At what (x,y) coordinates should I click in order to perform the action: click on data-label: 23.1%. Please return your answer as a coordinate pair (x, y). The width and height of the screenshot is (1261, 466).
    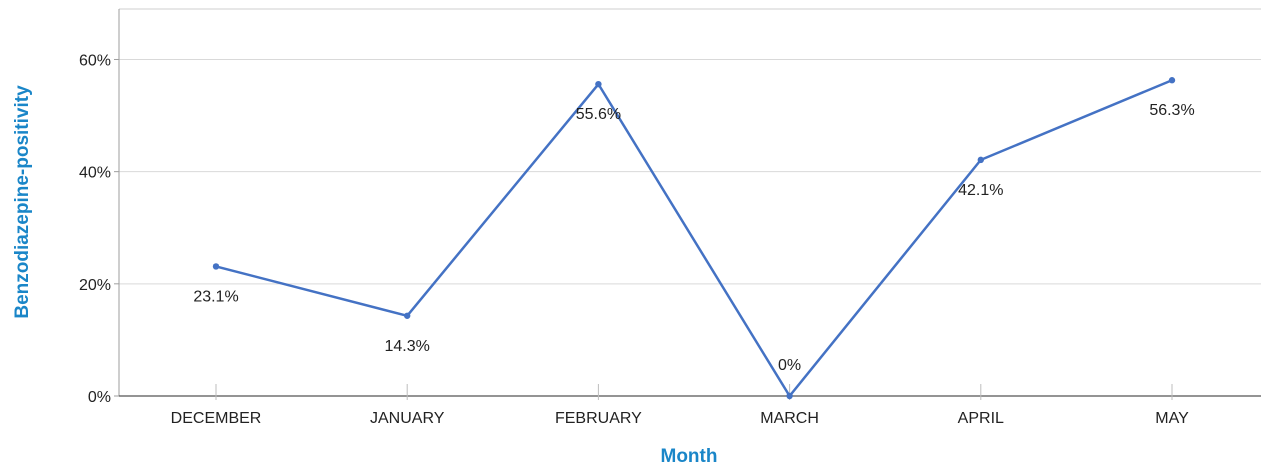
    Looking at the image, I should click on (215, 296).